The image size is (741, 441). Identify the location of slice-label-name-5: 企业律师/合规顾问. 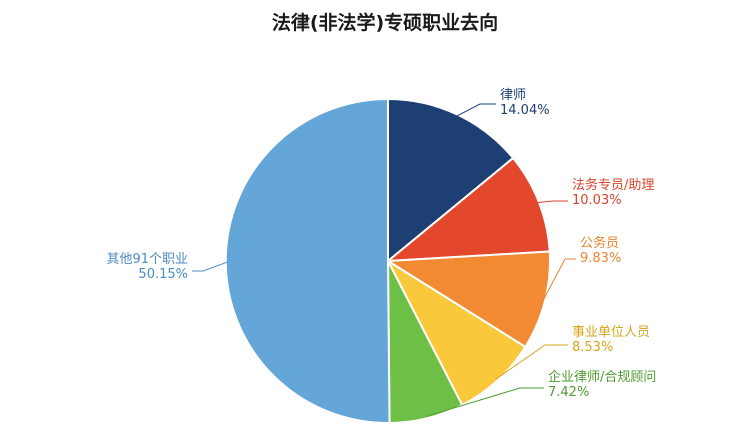
(602, 377).